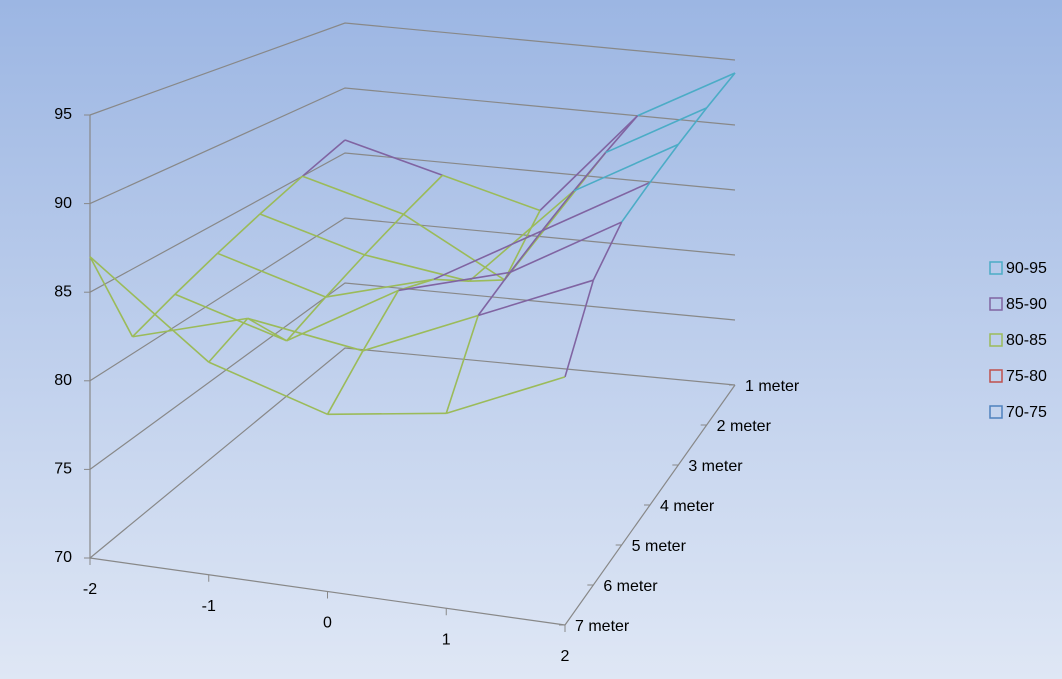  I want to click on legend-label: 80-85, so click(1026, 340).